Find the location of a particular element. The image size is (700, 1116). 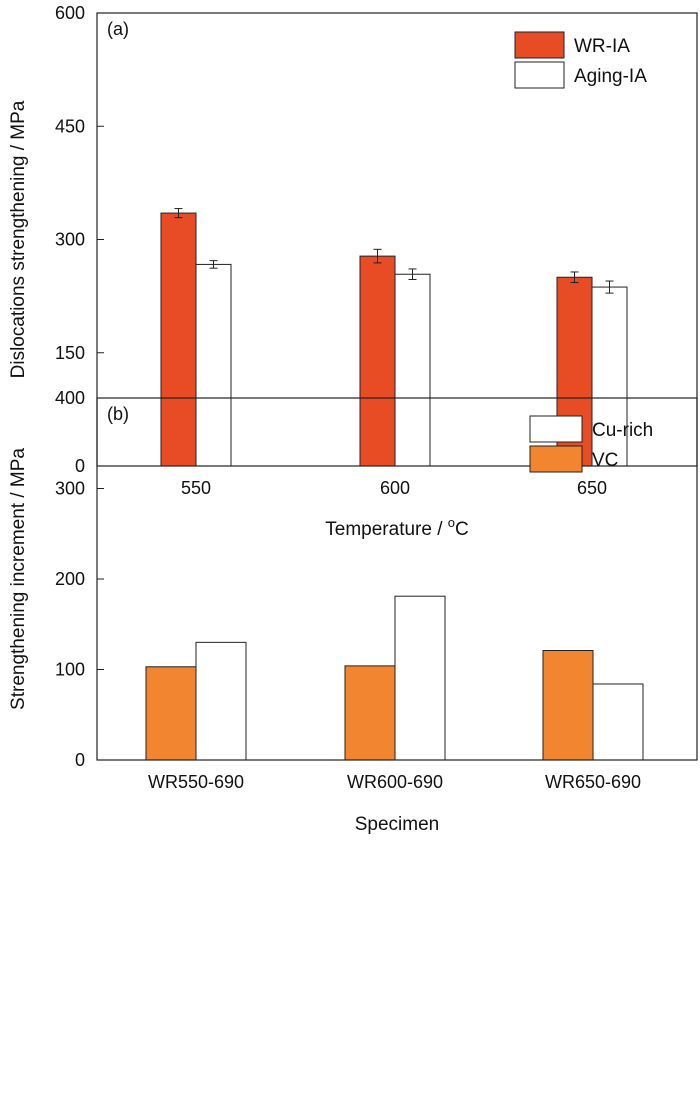

panel-b-legend-label-vc: VC is located at coordinates (605, 460).